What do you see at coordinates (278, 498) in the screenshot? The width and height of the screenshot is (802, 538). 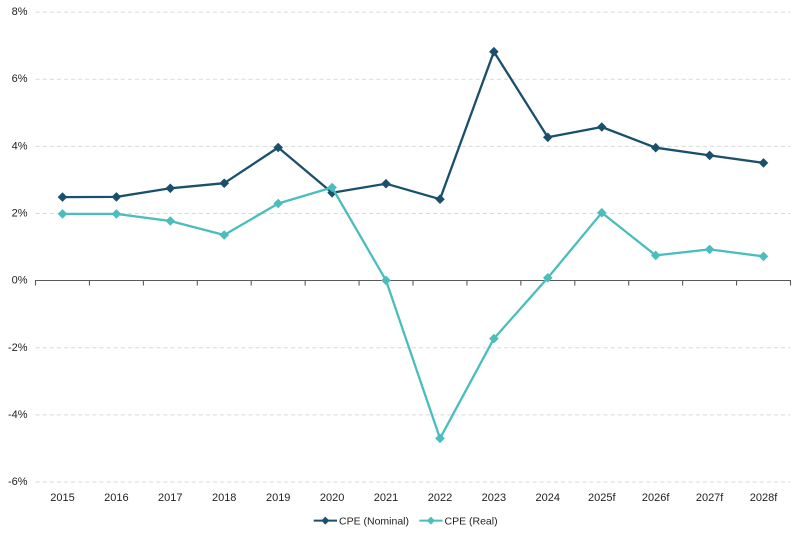 I see `svg-text: 2019` at bounding box center [278, 498].